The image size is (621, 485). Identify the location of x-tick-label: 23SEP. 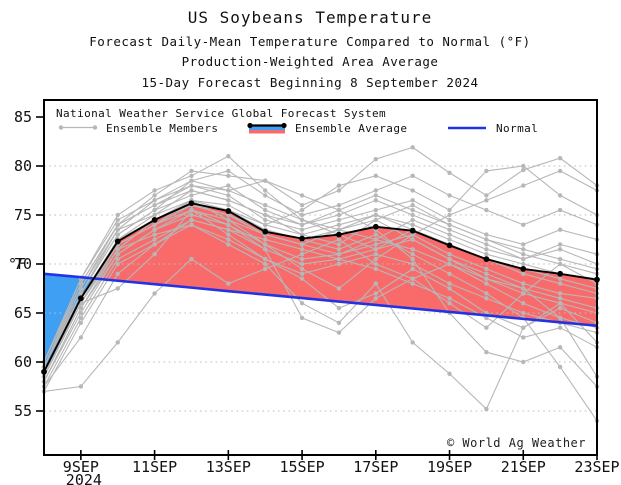
(596, 467).